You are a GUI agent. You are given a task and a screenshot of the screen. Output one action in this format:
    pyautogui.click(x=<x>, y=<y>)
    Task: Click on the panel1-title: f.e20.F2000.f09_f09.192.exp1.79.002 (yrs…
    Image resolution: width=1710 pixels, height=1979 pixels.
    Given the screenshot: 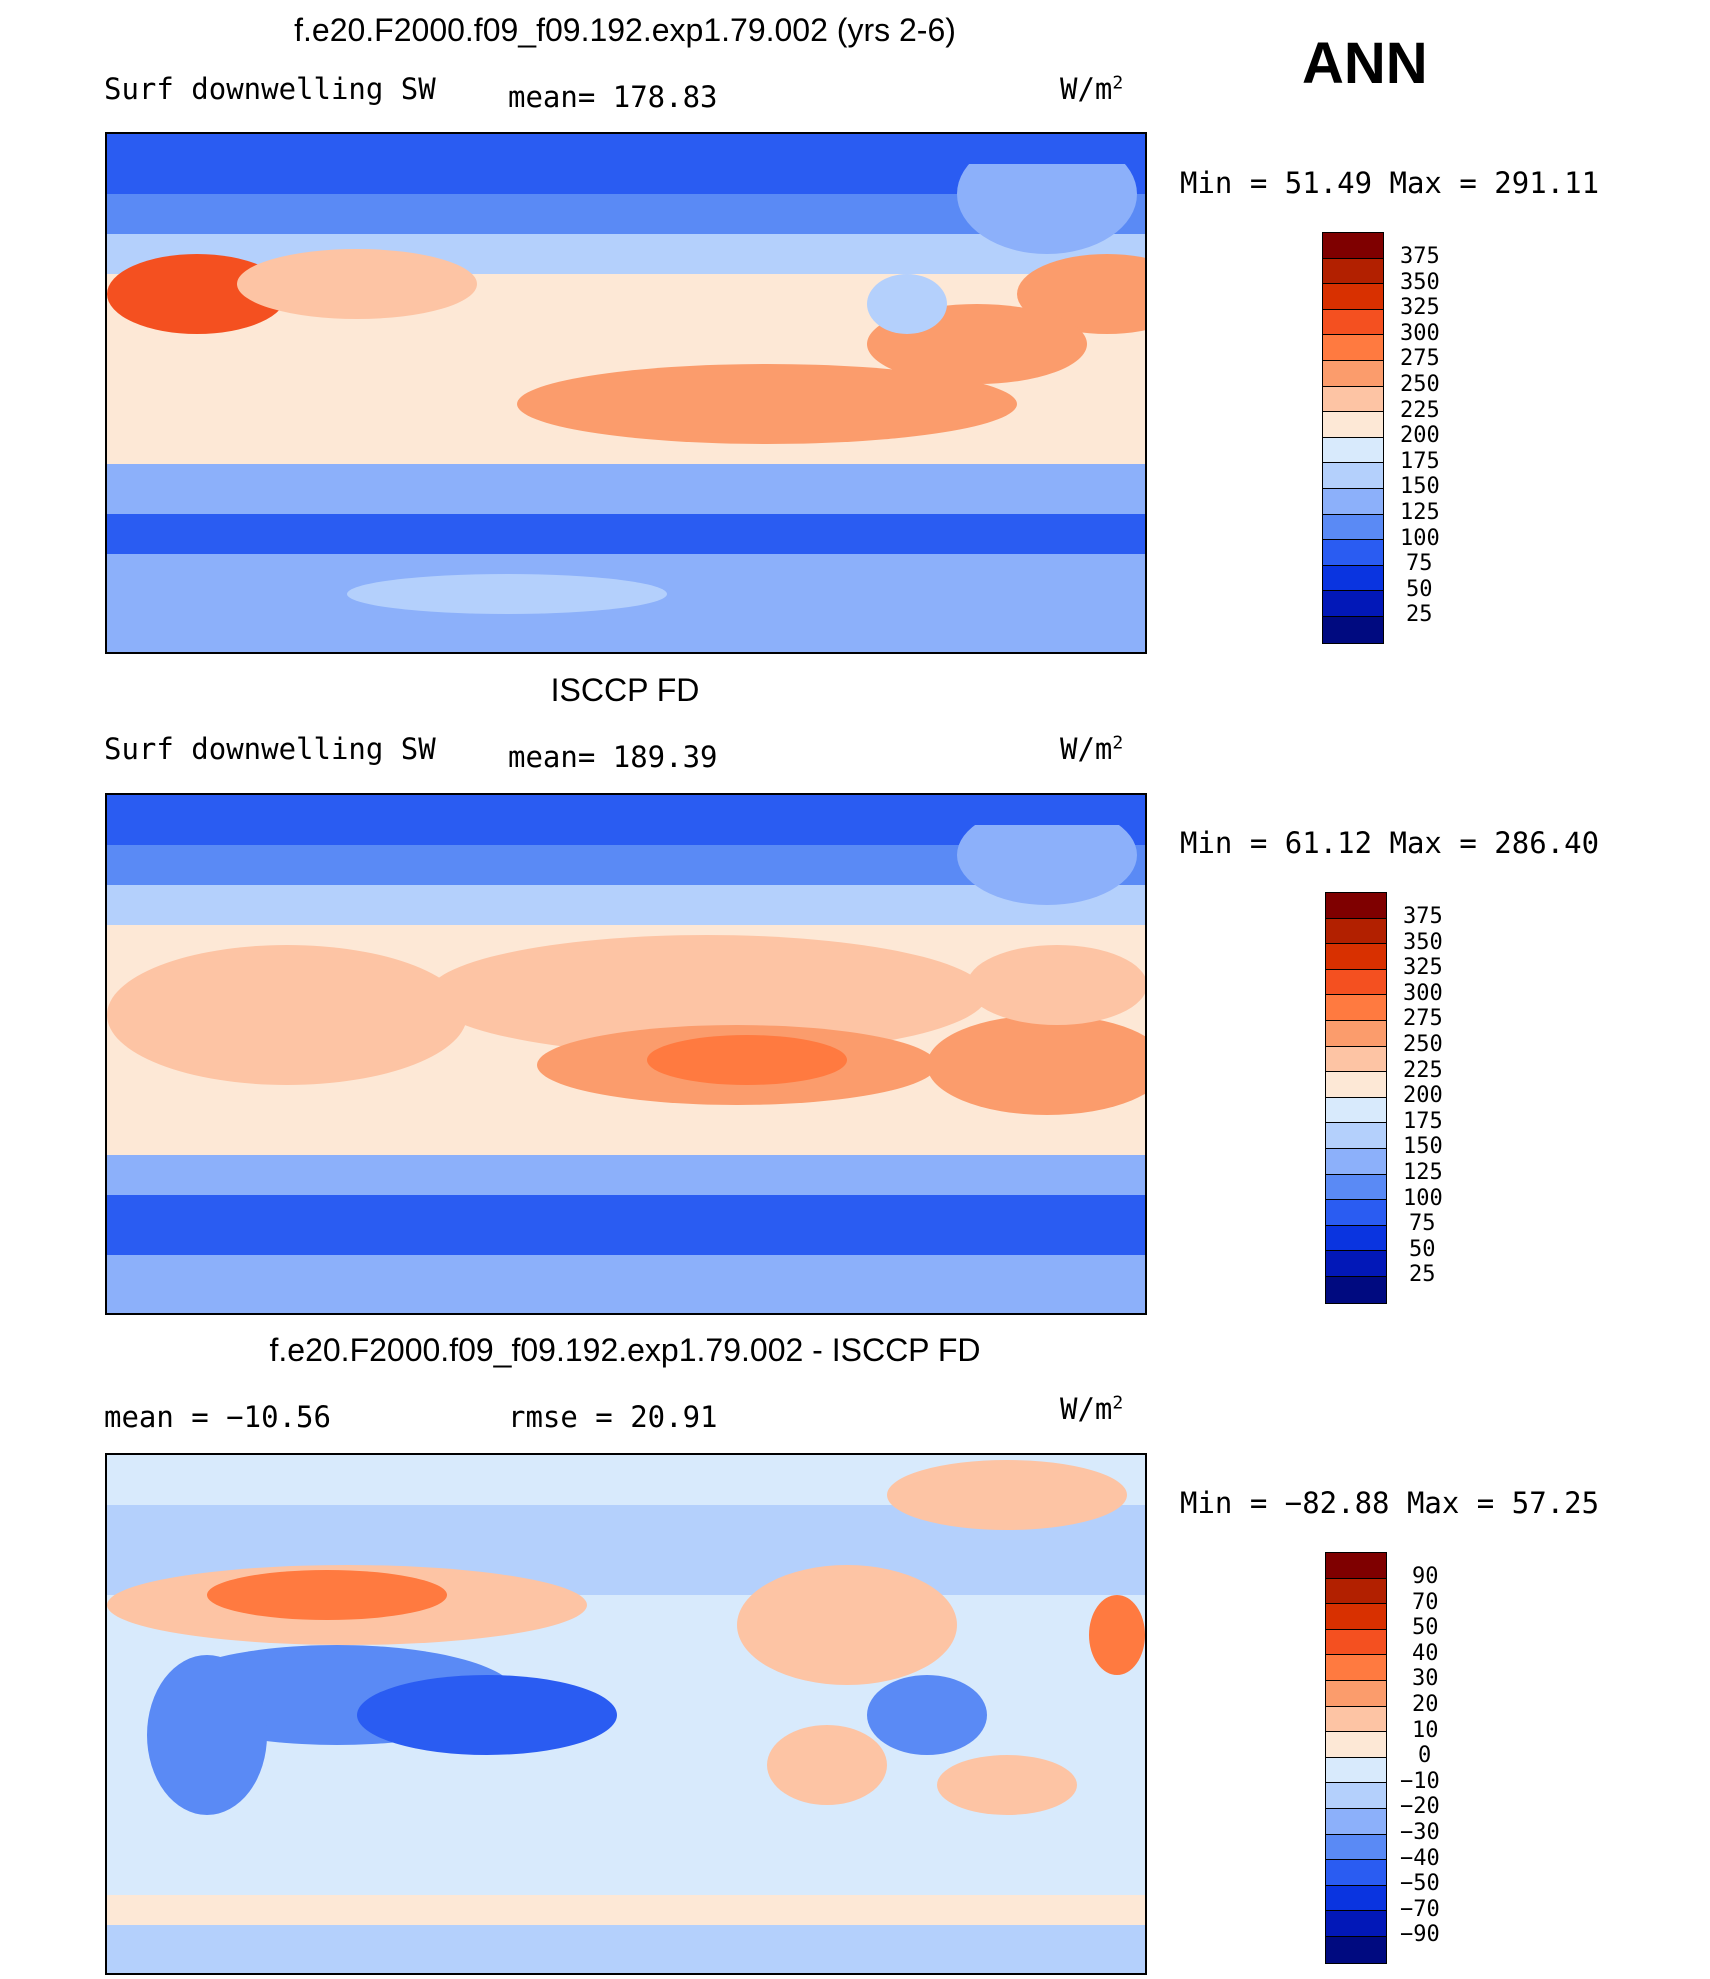 What is the action you would take?
    pyautogui.click(x=625, y=30)
    